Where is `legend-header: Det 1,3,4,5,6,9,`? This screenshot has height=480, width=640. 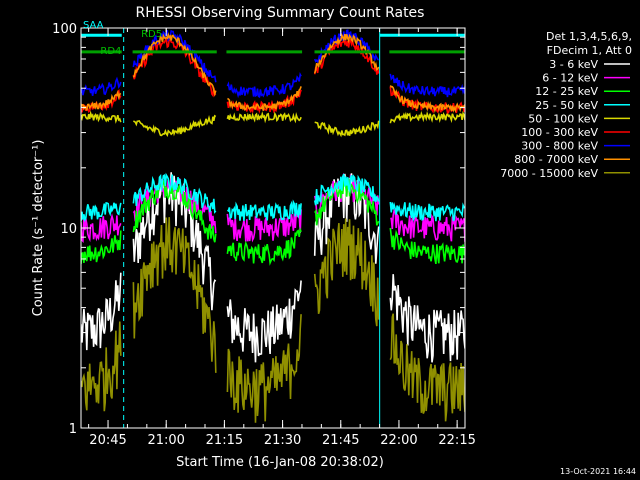
legend-header: Det 1,3,4,5,6,9, is located at coordinates (589, 36).